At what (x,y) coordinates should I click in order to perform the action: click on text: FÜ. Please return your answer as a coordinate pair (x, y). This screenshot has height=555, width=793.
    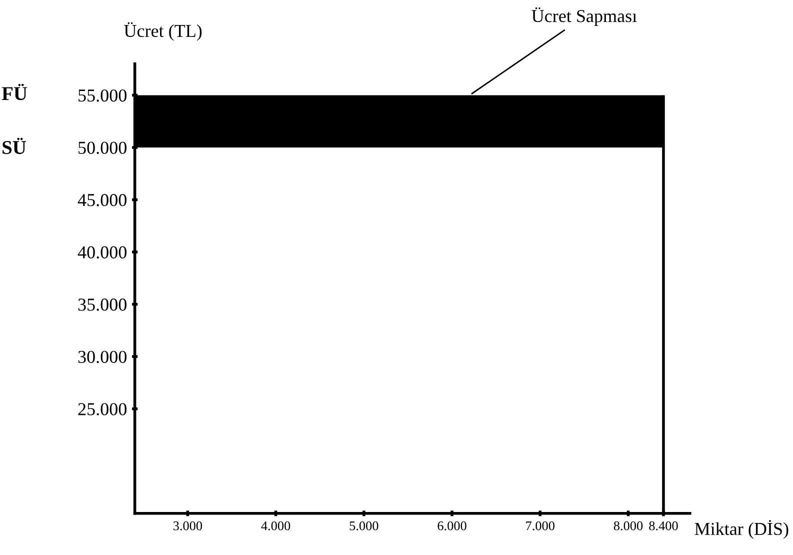
    Looking at the image, I should click on (15, 92).